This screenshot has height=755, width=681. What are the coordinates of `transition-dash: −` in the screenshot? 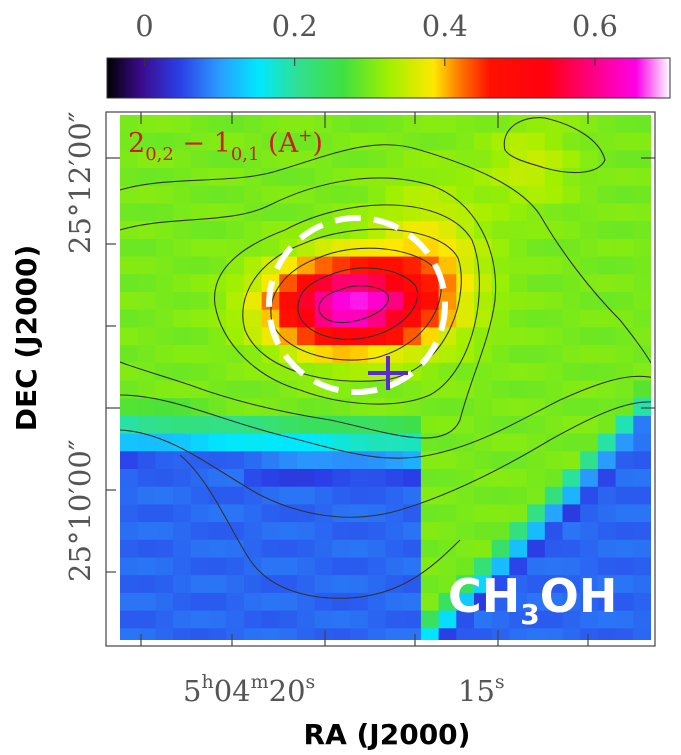 It's located at (194, 143).